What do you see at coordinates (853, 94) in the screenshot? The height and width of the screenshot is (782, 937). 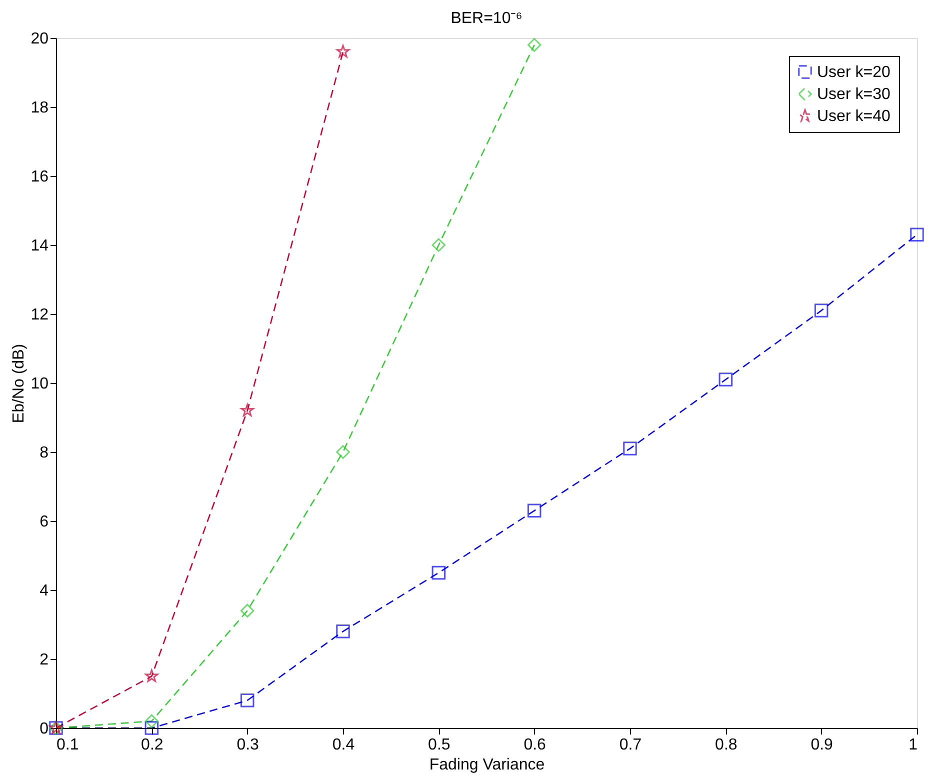 I see `legend-label: User k=30` at bounding box center [853, 94].